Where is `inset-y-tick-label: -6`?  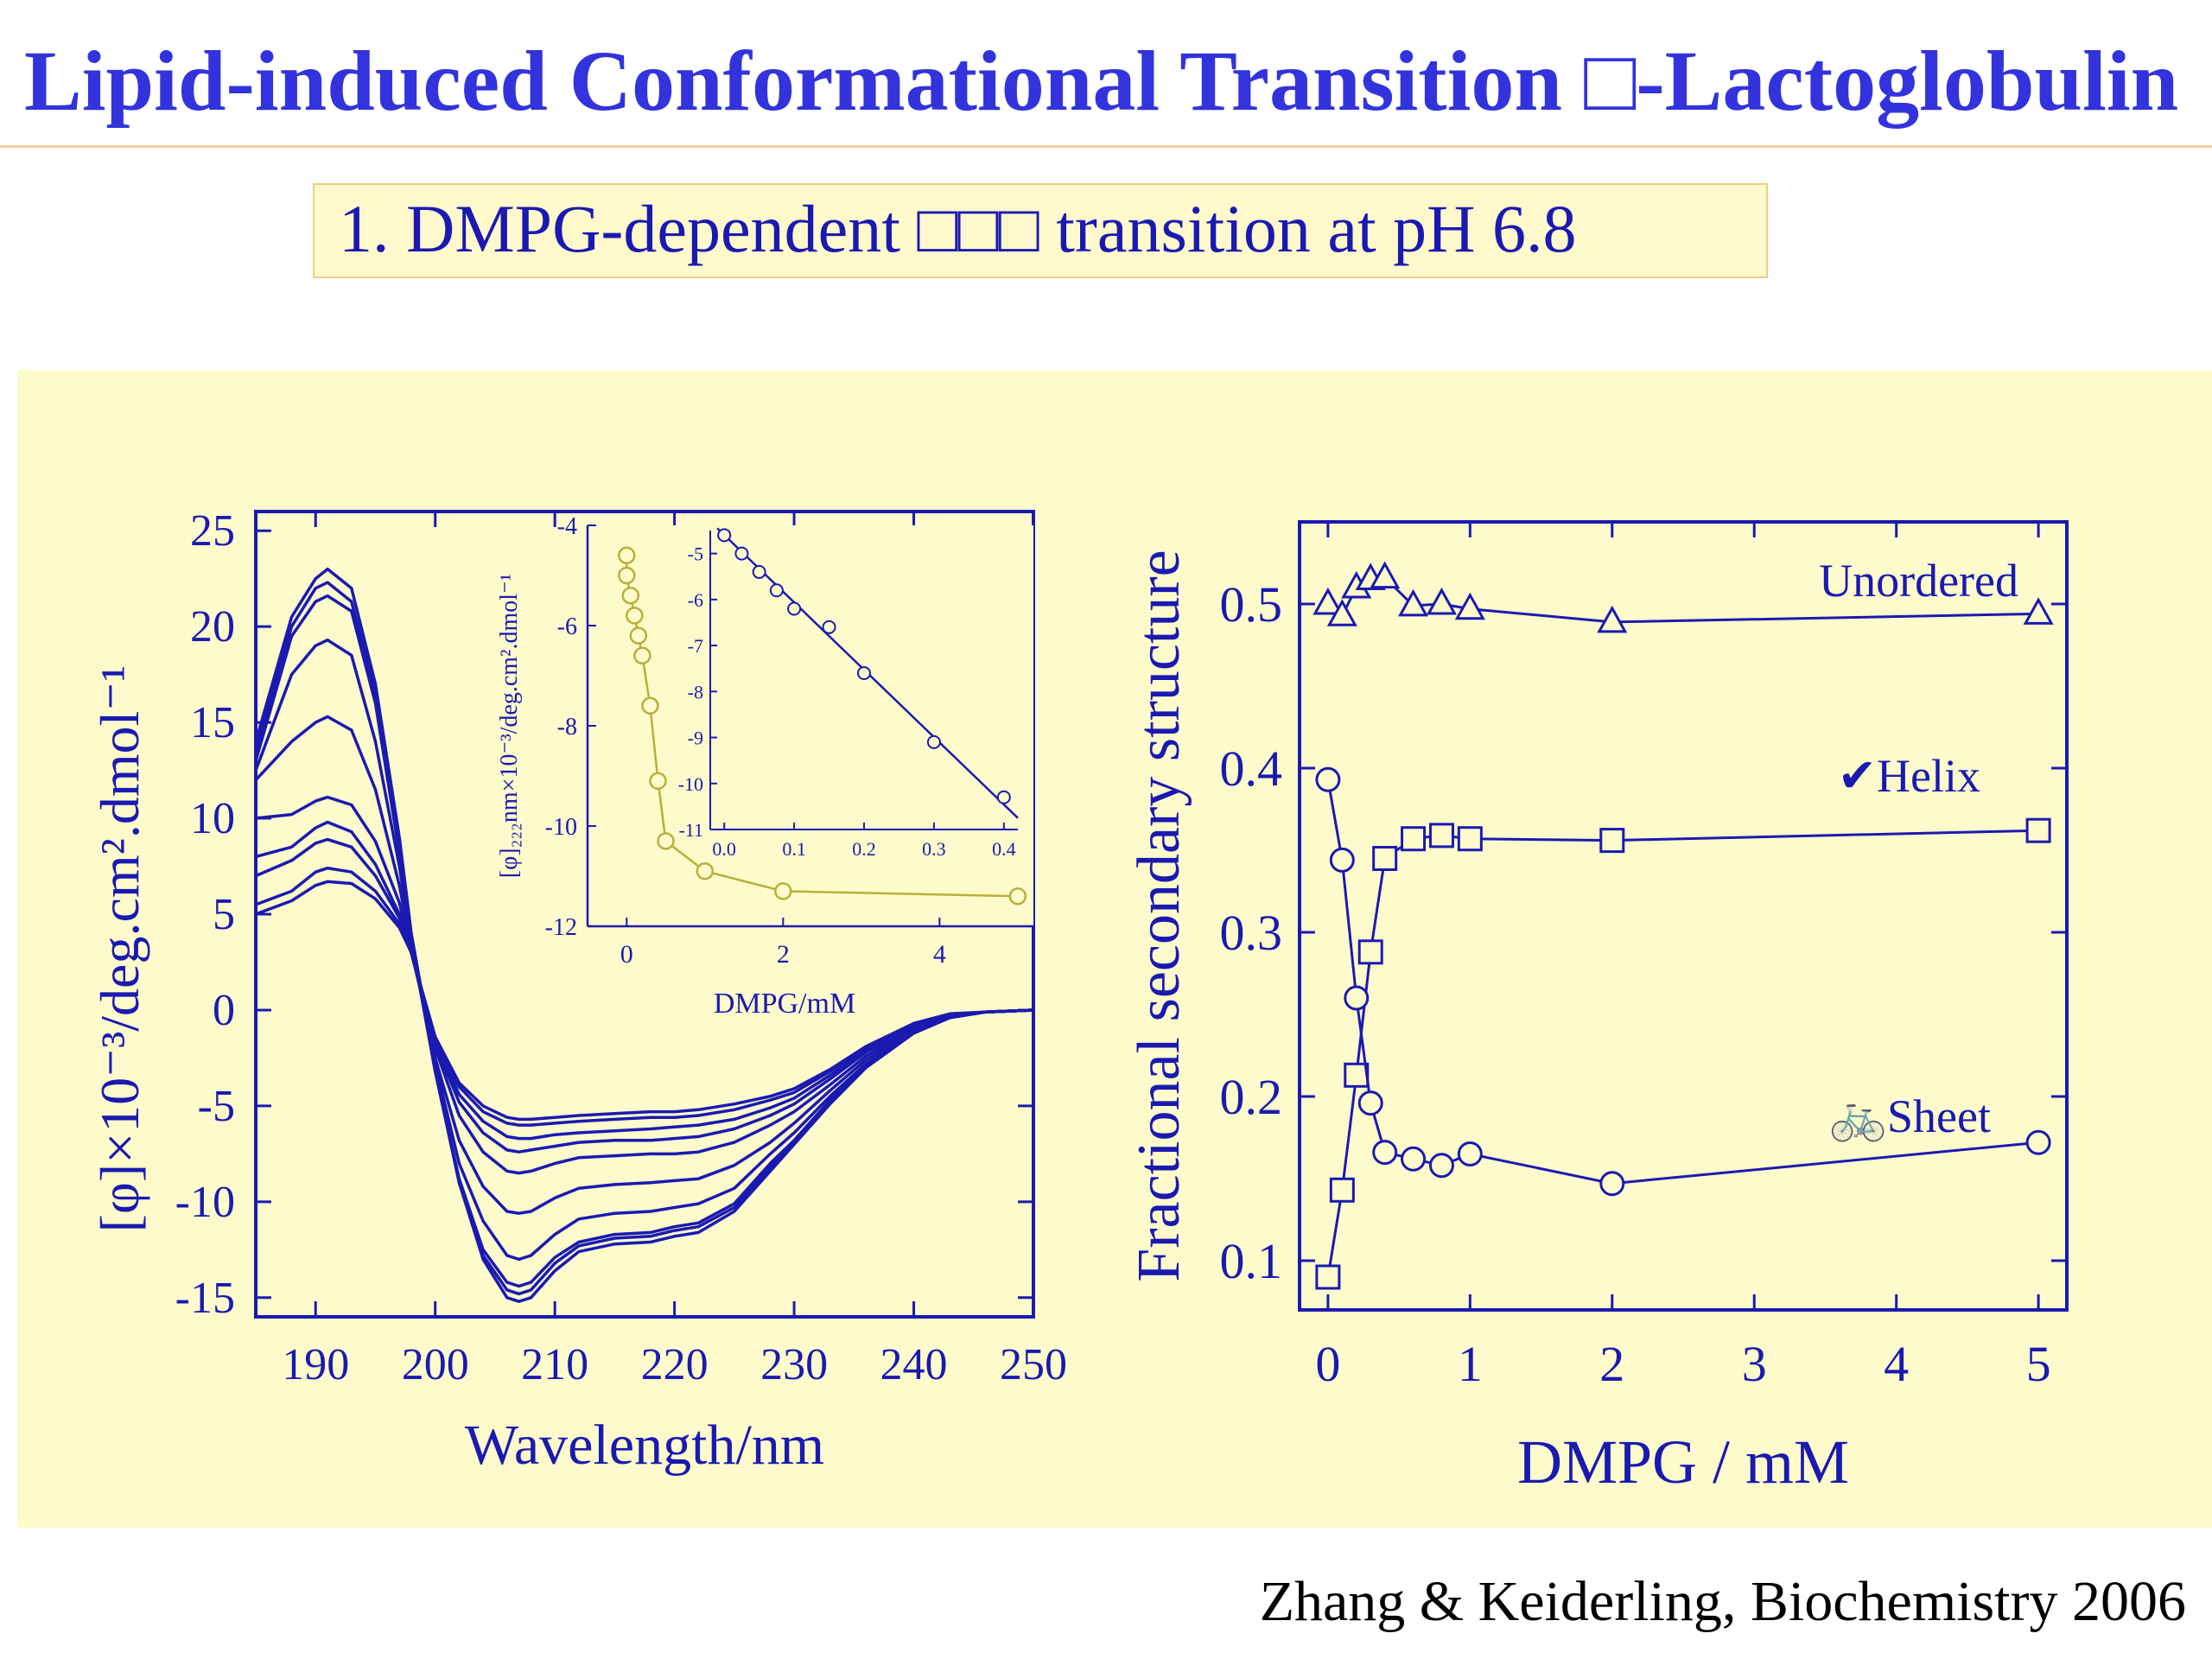
inset-y-tick-label: -6 is located at coordinates (567, 626).